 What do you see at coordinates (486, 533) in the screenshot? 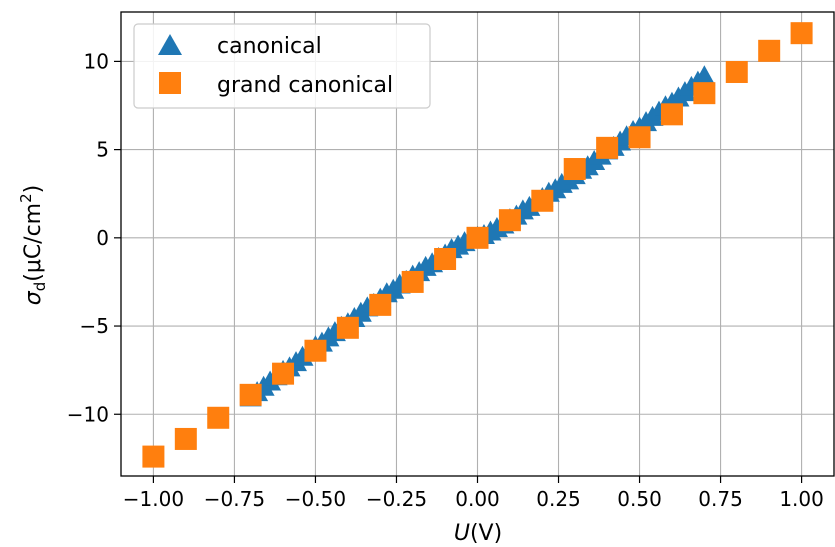
I see `x-axis-unit: (V)` at bounding box center [486, 533].